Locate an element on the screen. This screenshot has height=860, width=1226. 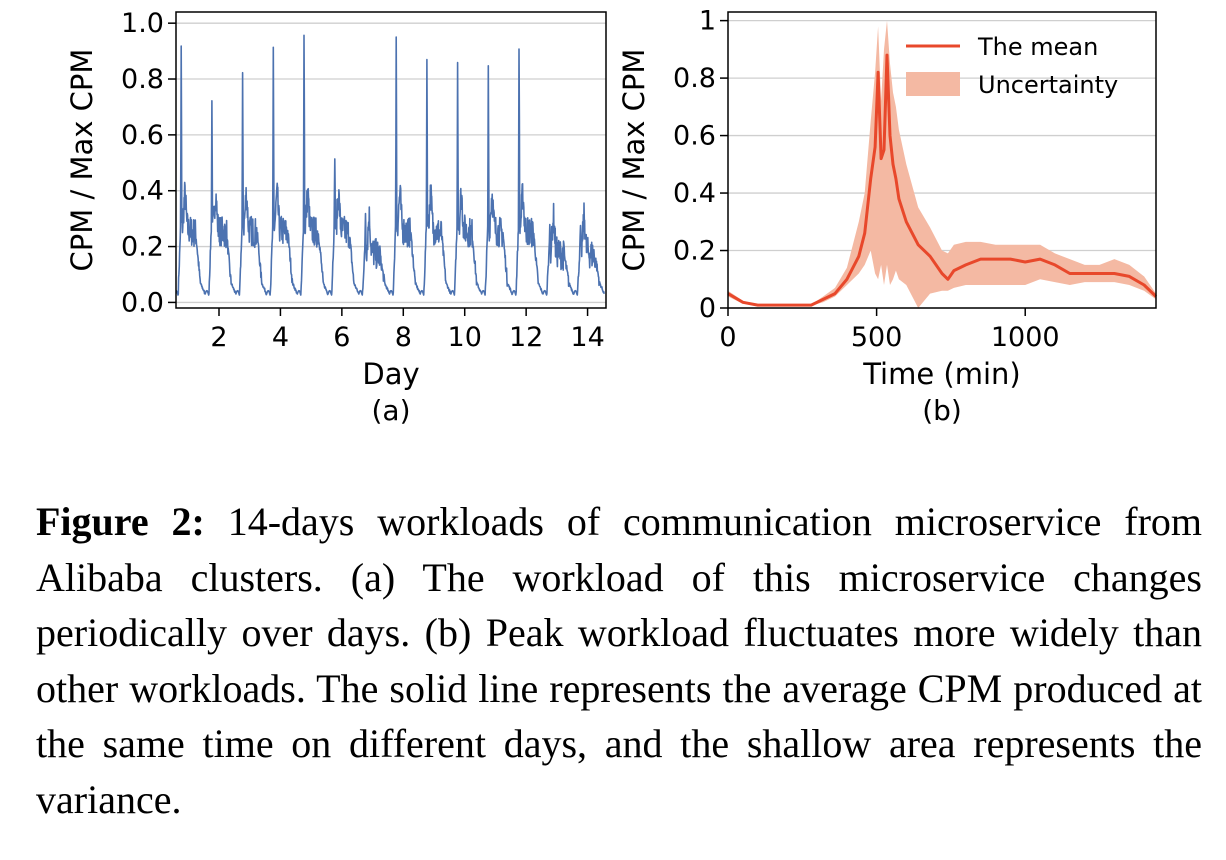
panel-b-subfigure-label: (b) is located at coordinates (942, 410).